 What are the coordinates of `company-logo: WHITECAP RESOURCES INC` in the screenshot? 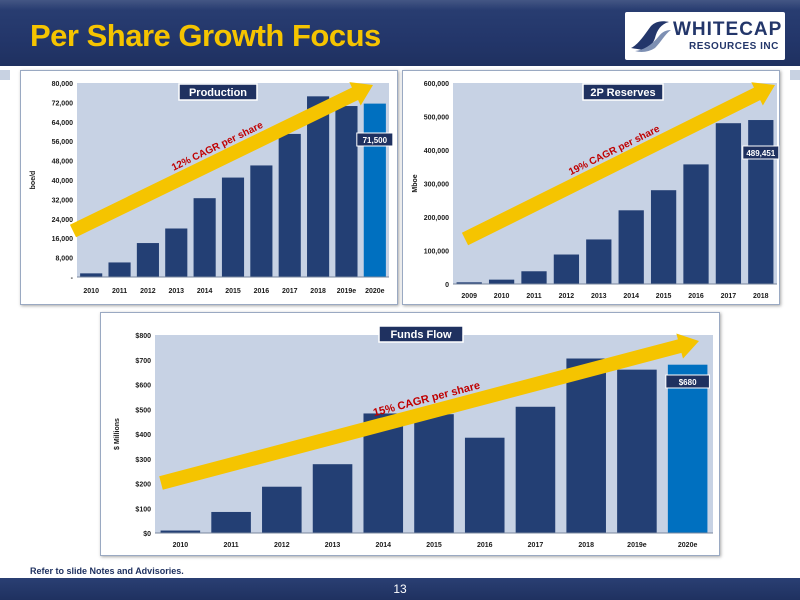 It's located at (705, 36).